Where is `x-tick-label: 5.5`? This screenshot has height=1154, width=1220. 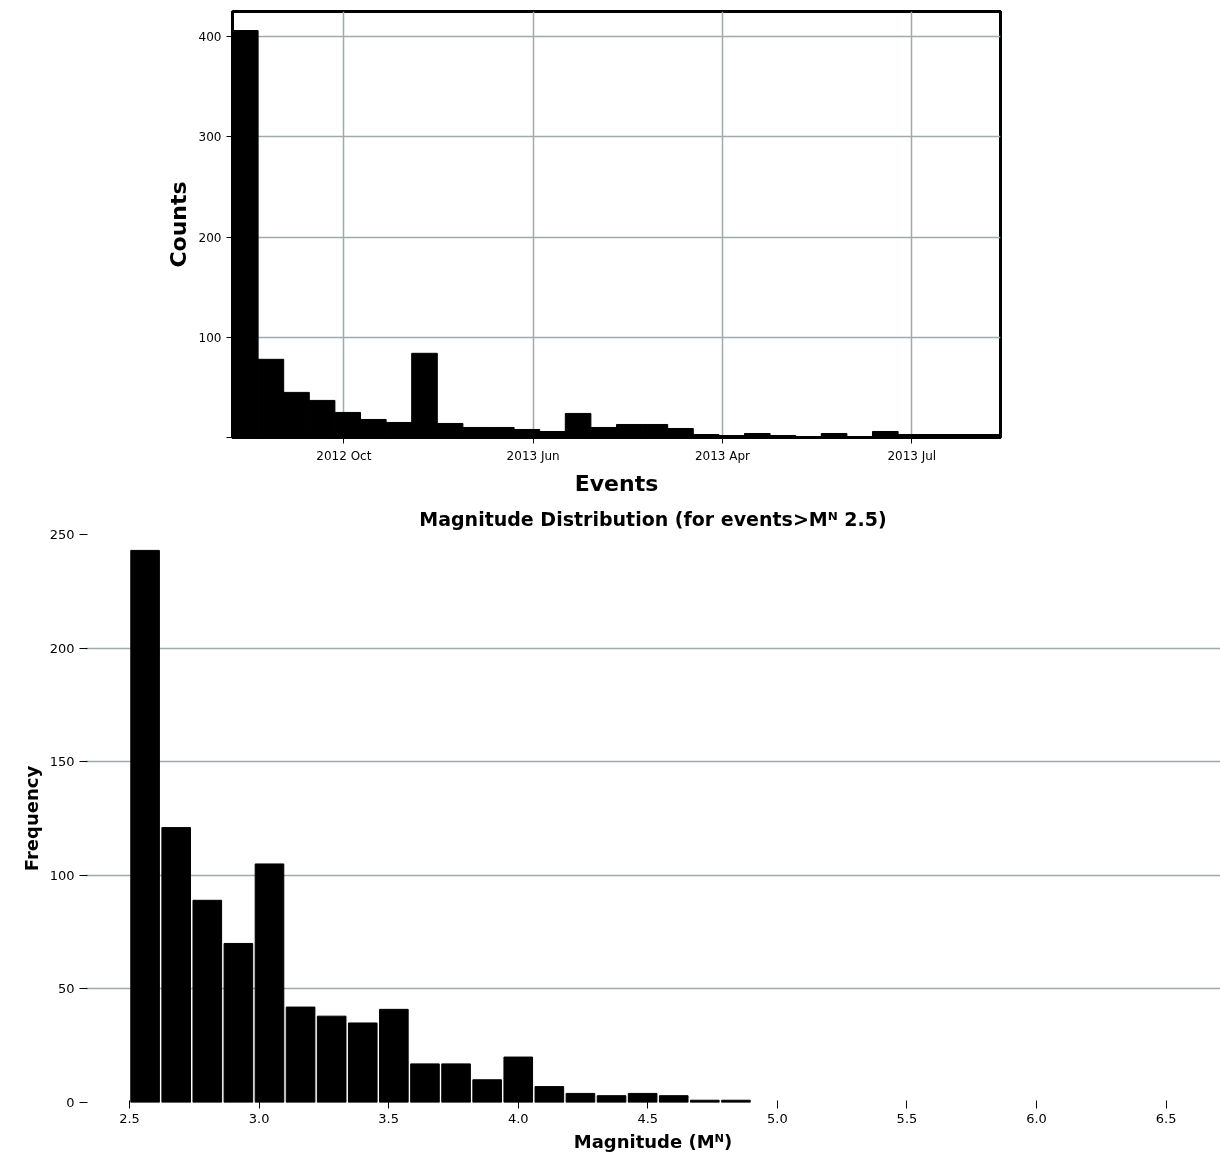
x-tick-label: 5.5 is located at coordinates (907, 1118).